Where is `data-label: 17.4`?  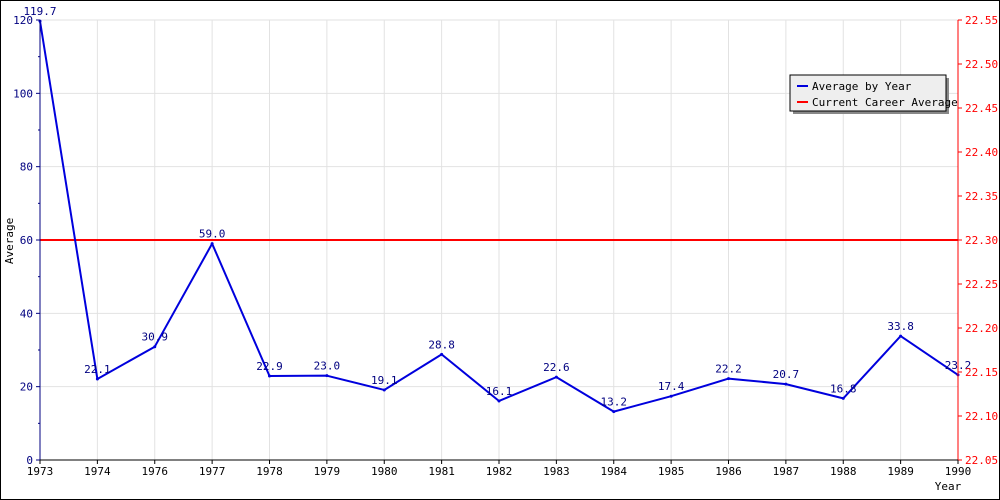
data-label: 17.4 is located at coordinates (671, 386).